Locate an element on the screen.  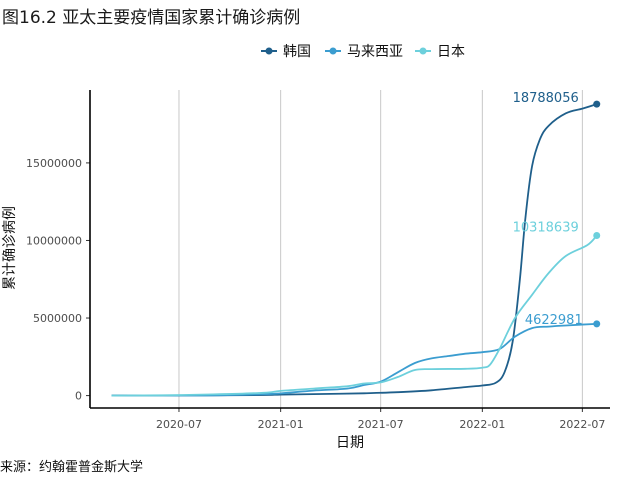
y-axis-title: 累计确诊病例 is located at coordinates (10, 248).